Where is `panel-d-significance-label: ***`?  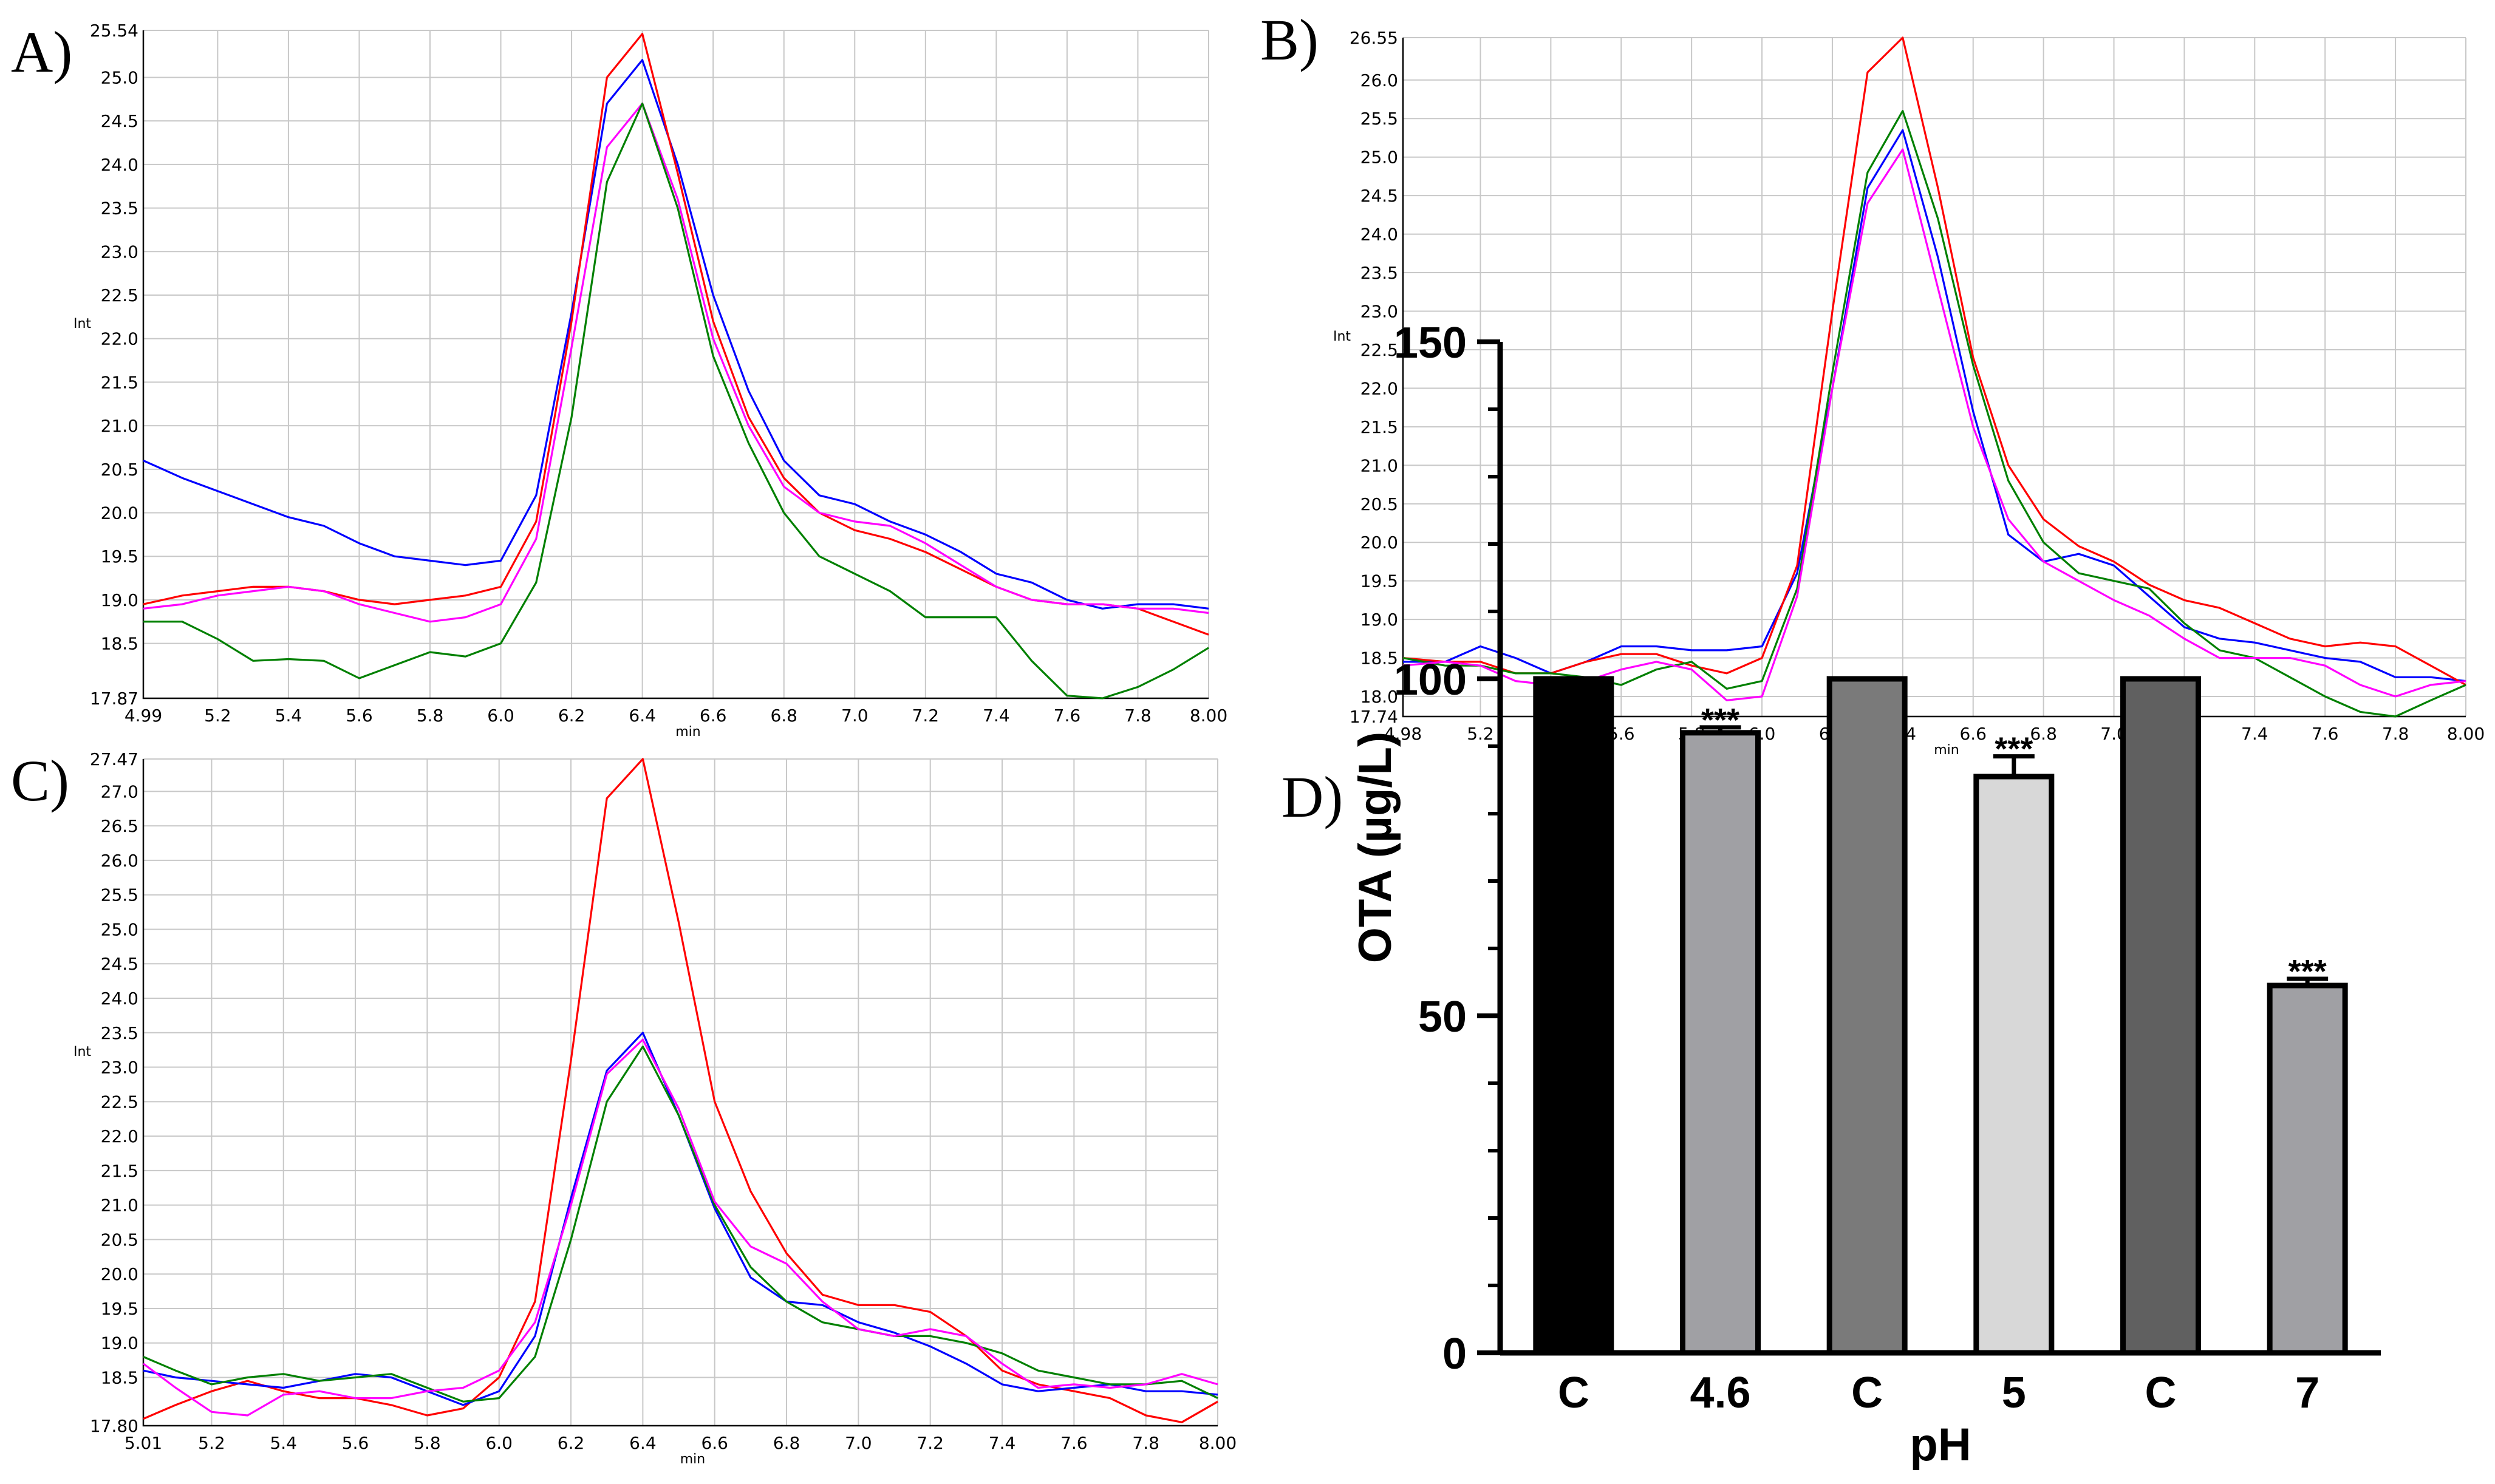 panel-d-significance-label: *** is located at coordinates (1720, 720).